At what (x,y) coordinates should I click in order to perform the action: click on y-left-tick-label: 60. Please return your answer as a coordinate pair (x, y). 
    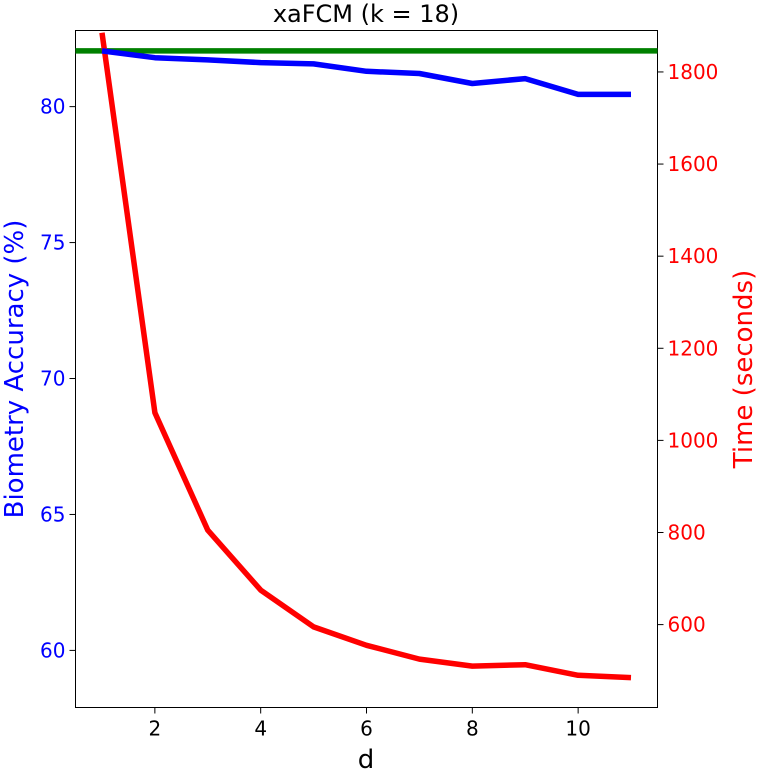
    Looking at the image, I should click on (52, 650).